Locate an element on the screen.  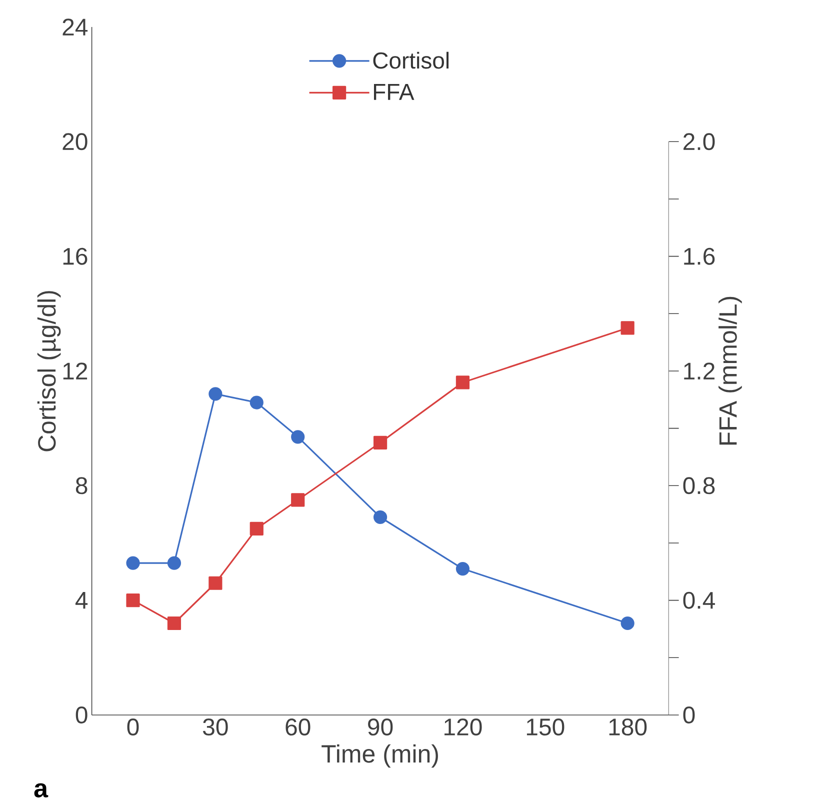
y2-tick-label: 0 is located at coordinates (689, 715).